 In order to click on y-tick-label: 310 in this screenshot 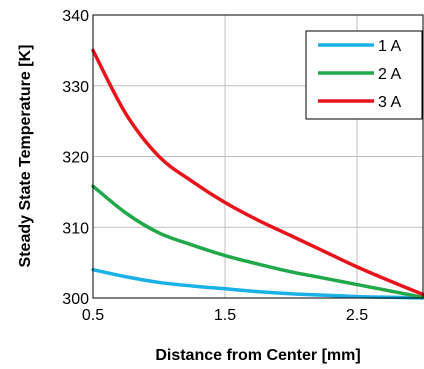, I will do `click(75, 228)`.